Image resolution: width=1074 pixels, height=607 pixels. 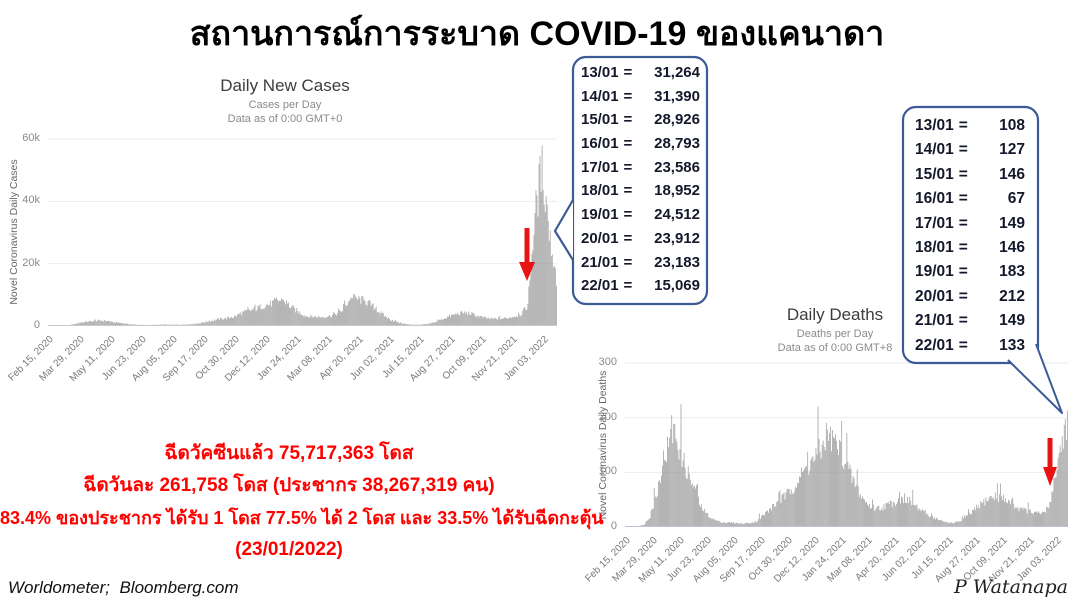 What do you see at coordinates (527, 358) in the screenshot?
I see `x-tick-label: Jan 03, 2022` at bounding box center [527, 358].